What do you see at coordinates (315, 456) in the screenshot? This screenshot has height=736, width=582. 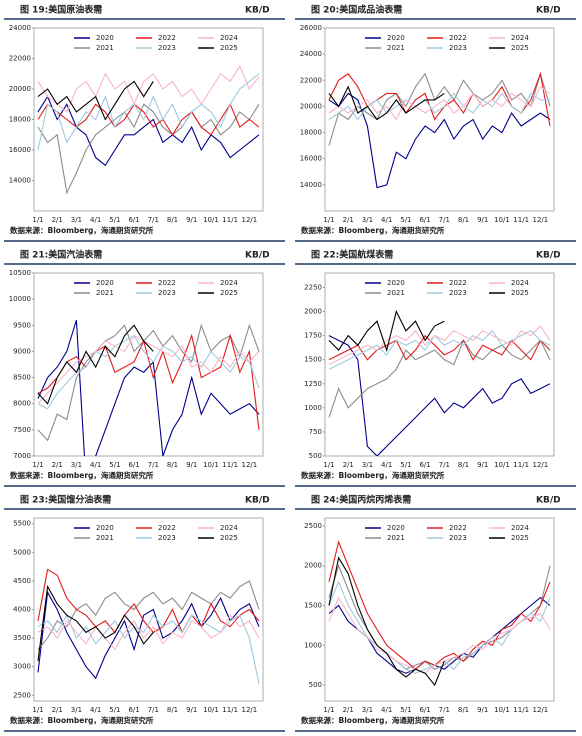 I see `y-tick-label: 500` at bounding box center [315, 456].